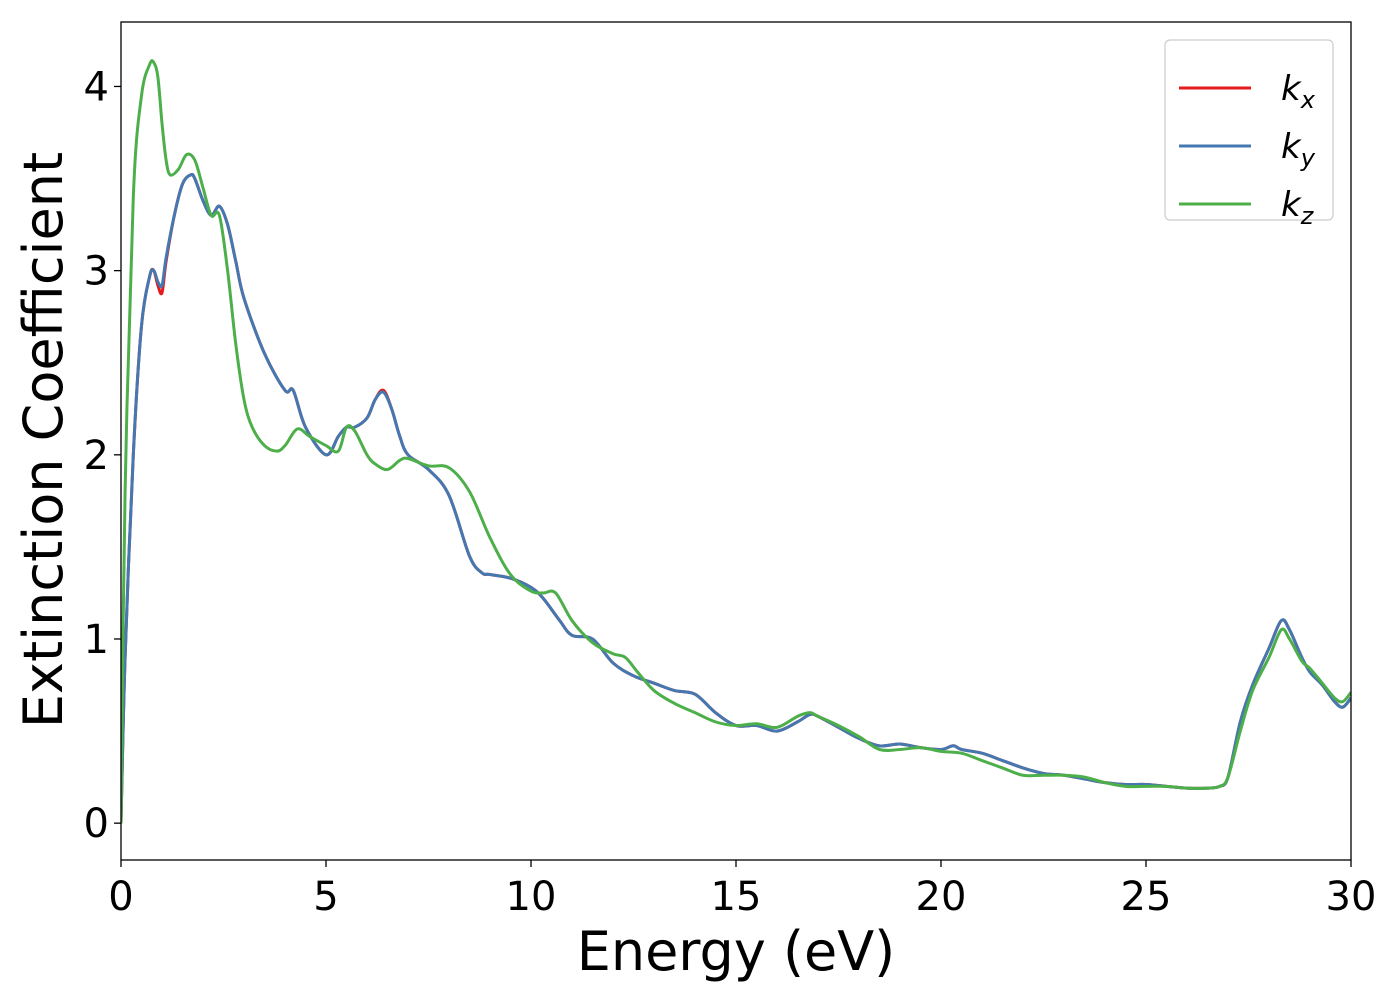  What do you see at coordinates (96, 272) in the screenshot?
I see `y-tick-label: 3` at bounding box center [96, 272].